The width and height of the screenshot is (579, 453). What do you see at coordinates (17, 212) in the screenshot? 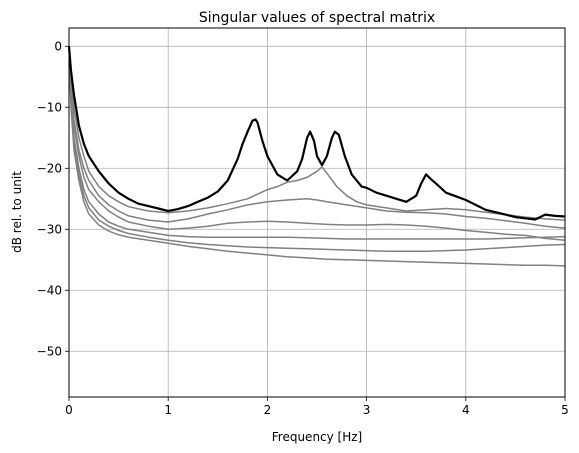
I see `y-axis-label: dB rel. to unit` at bounding box center [17, 212].